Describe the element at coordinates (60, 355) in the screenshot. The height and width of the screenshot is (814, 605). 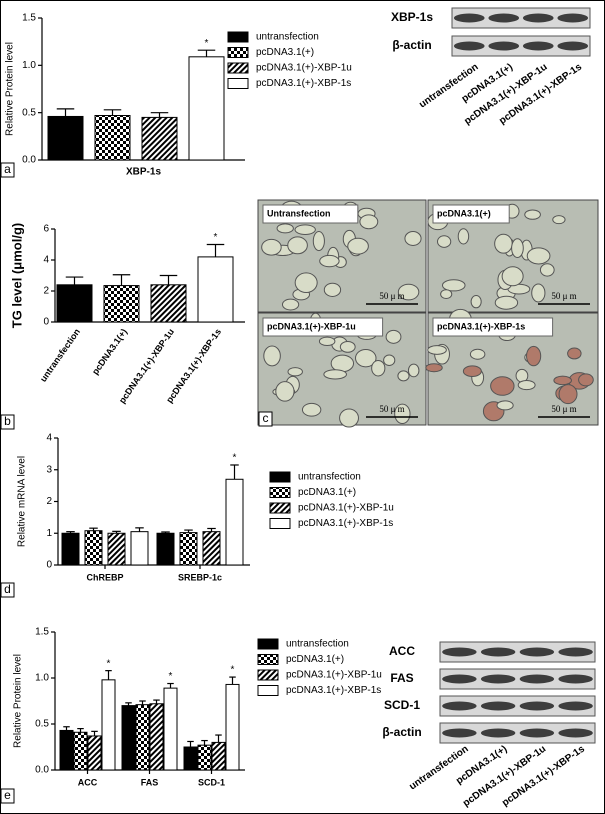
I see `x-tick-label: untransfection` at that location.